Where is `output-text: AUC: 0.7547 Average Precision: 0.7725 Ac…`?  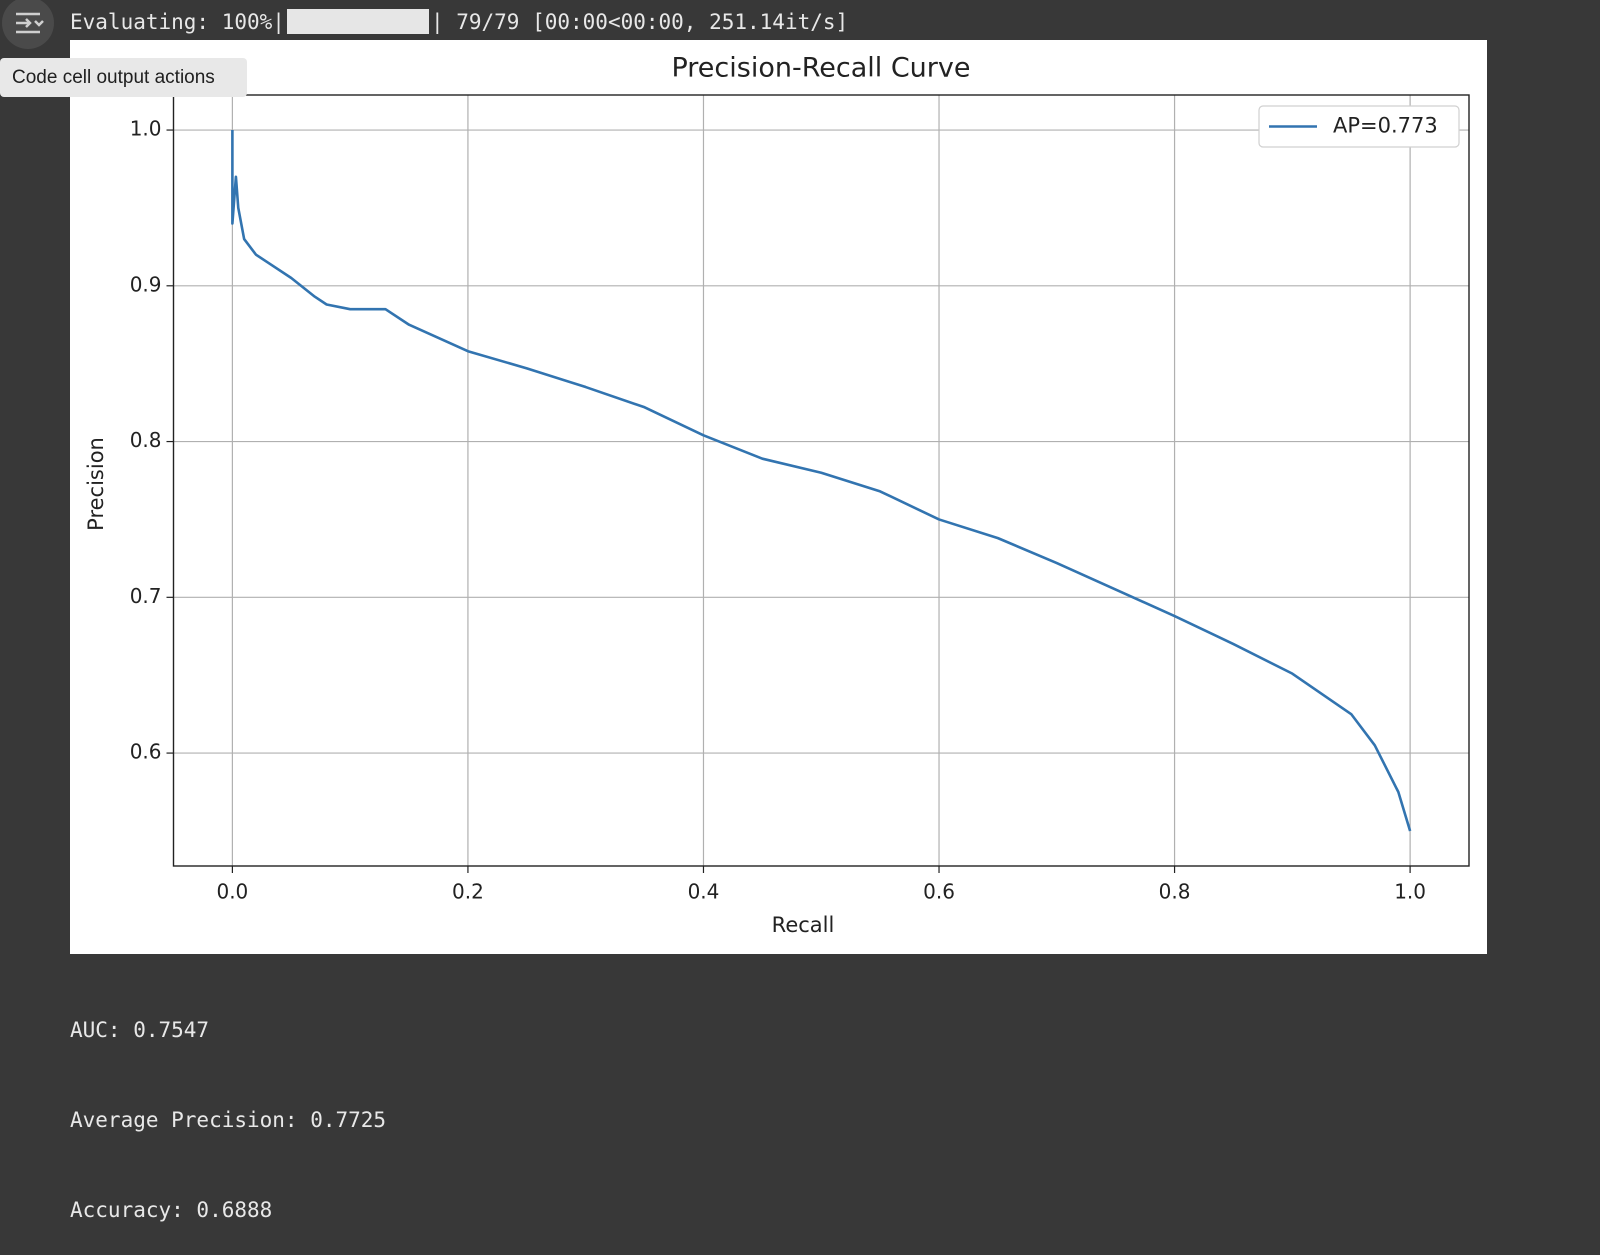 output-text: AUC: 0.7547 Average Precision: 0.7725 Ac… is located at coordinates (228, 1105).